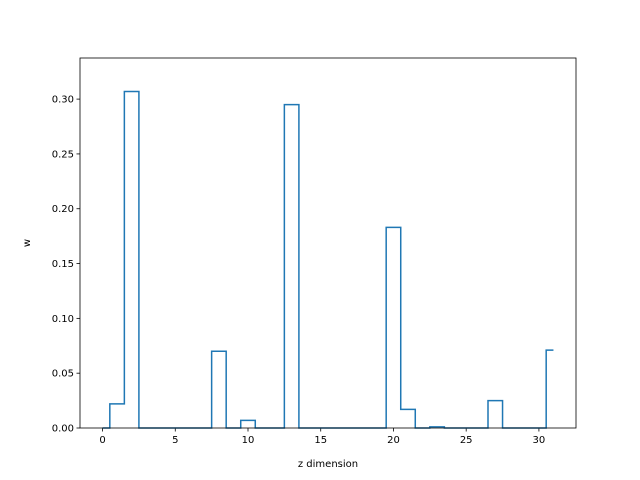  Describe the element at coordinates (393, 440) in the screenshot. I see `x-tick-label: 20` at that location.